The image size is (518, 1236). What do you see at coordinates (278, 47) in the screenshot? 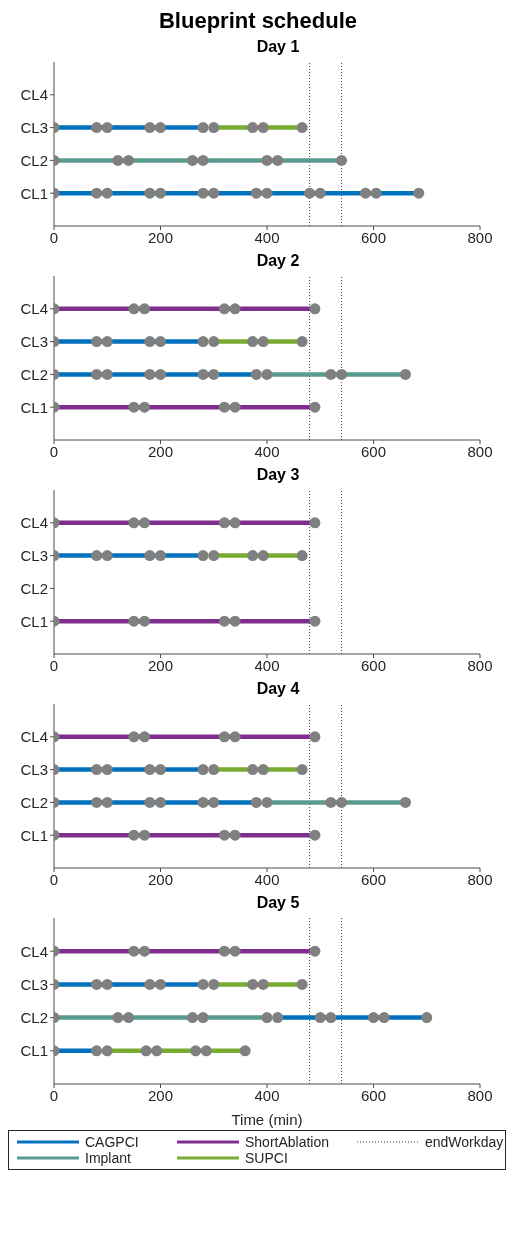
I see `chart-subtitle: Day 1` at bounding box center [278, 47].